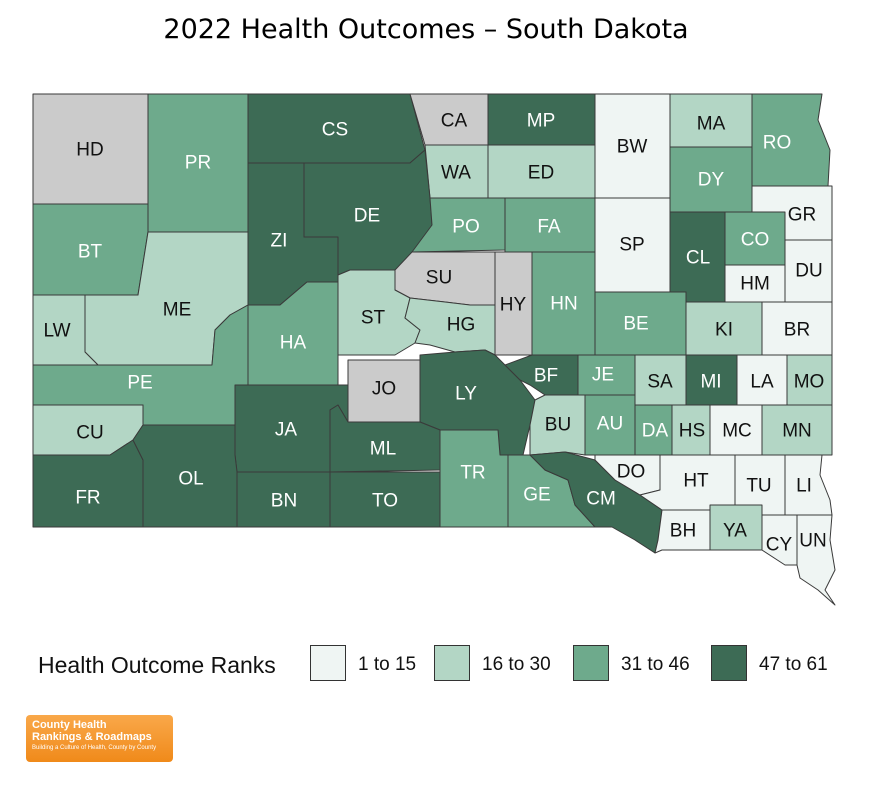 The height and width of the screenshot is (788, 890). I want to click on county-hg, so click(450, 326).